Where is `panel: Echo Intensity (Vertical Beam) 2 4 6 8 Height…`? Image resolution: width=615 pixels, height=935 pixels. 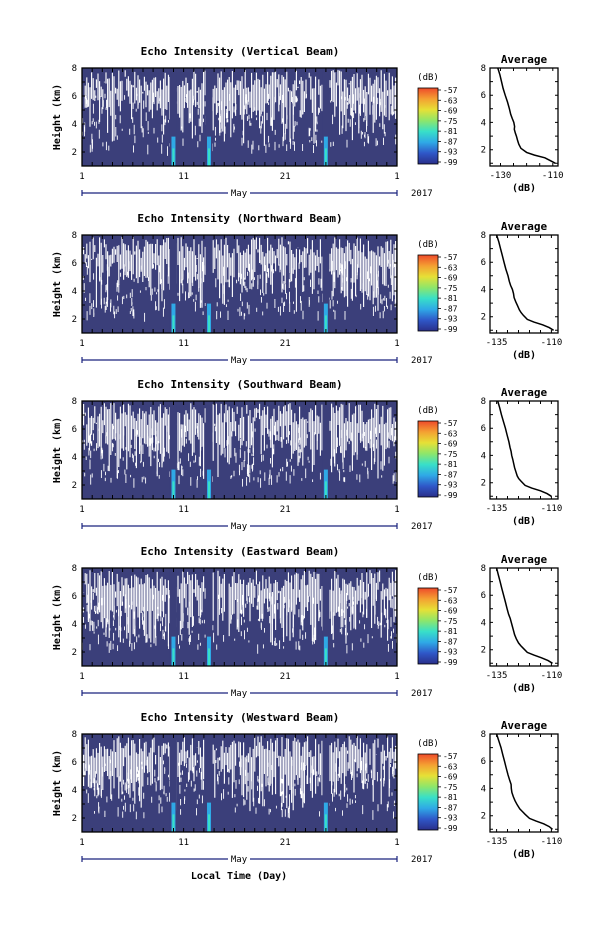 panel: Echo Intensity (Vertical Beam) 2 4 6 8 Height… is located at coordinates (307, 122).